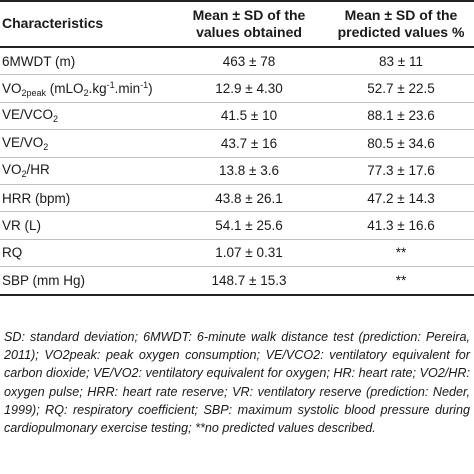 This screenshot has width=474, height=474. Describe the element at coordinates (401, 61) in the screenshot. I see `row-predicted-value: 83 ± 11` at that location.